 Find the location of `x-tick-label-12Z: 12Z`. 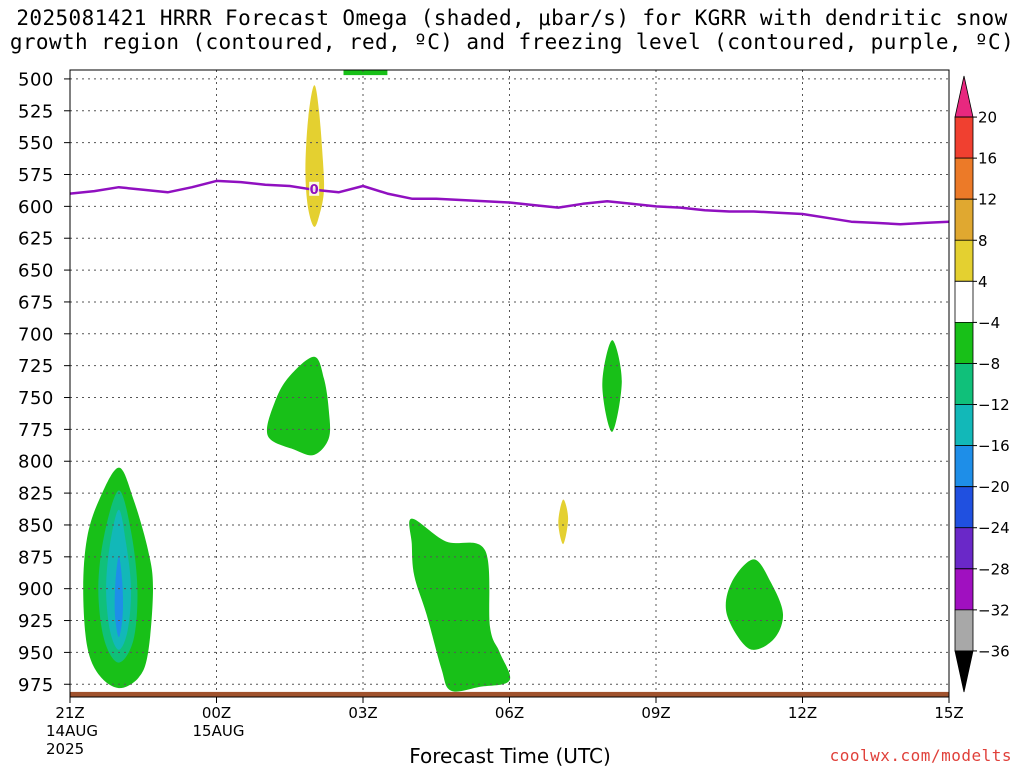

x-tick-label-12Z: 12Z is located at coordinates (802, 713).